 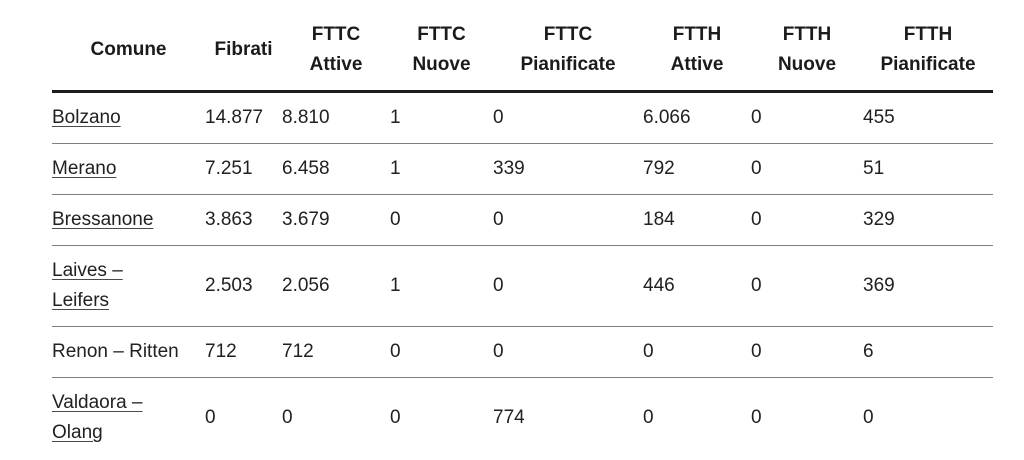 I want to click on cell-ftth-pianificate: 329, so click(x=928, y=220).